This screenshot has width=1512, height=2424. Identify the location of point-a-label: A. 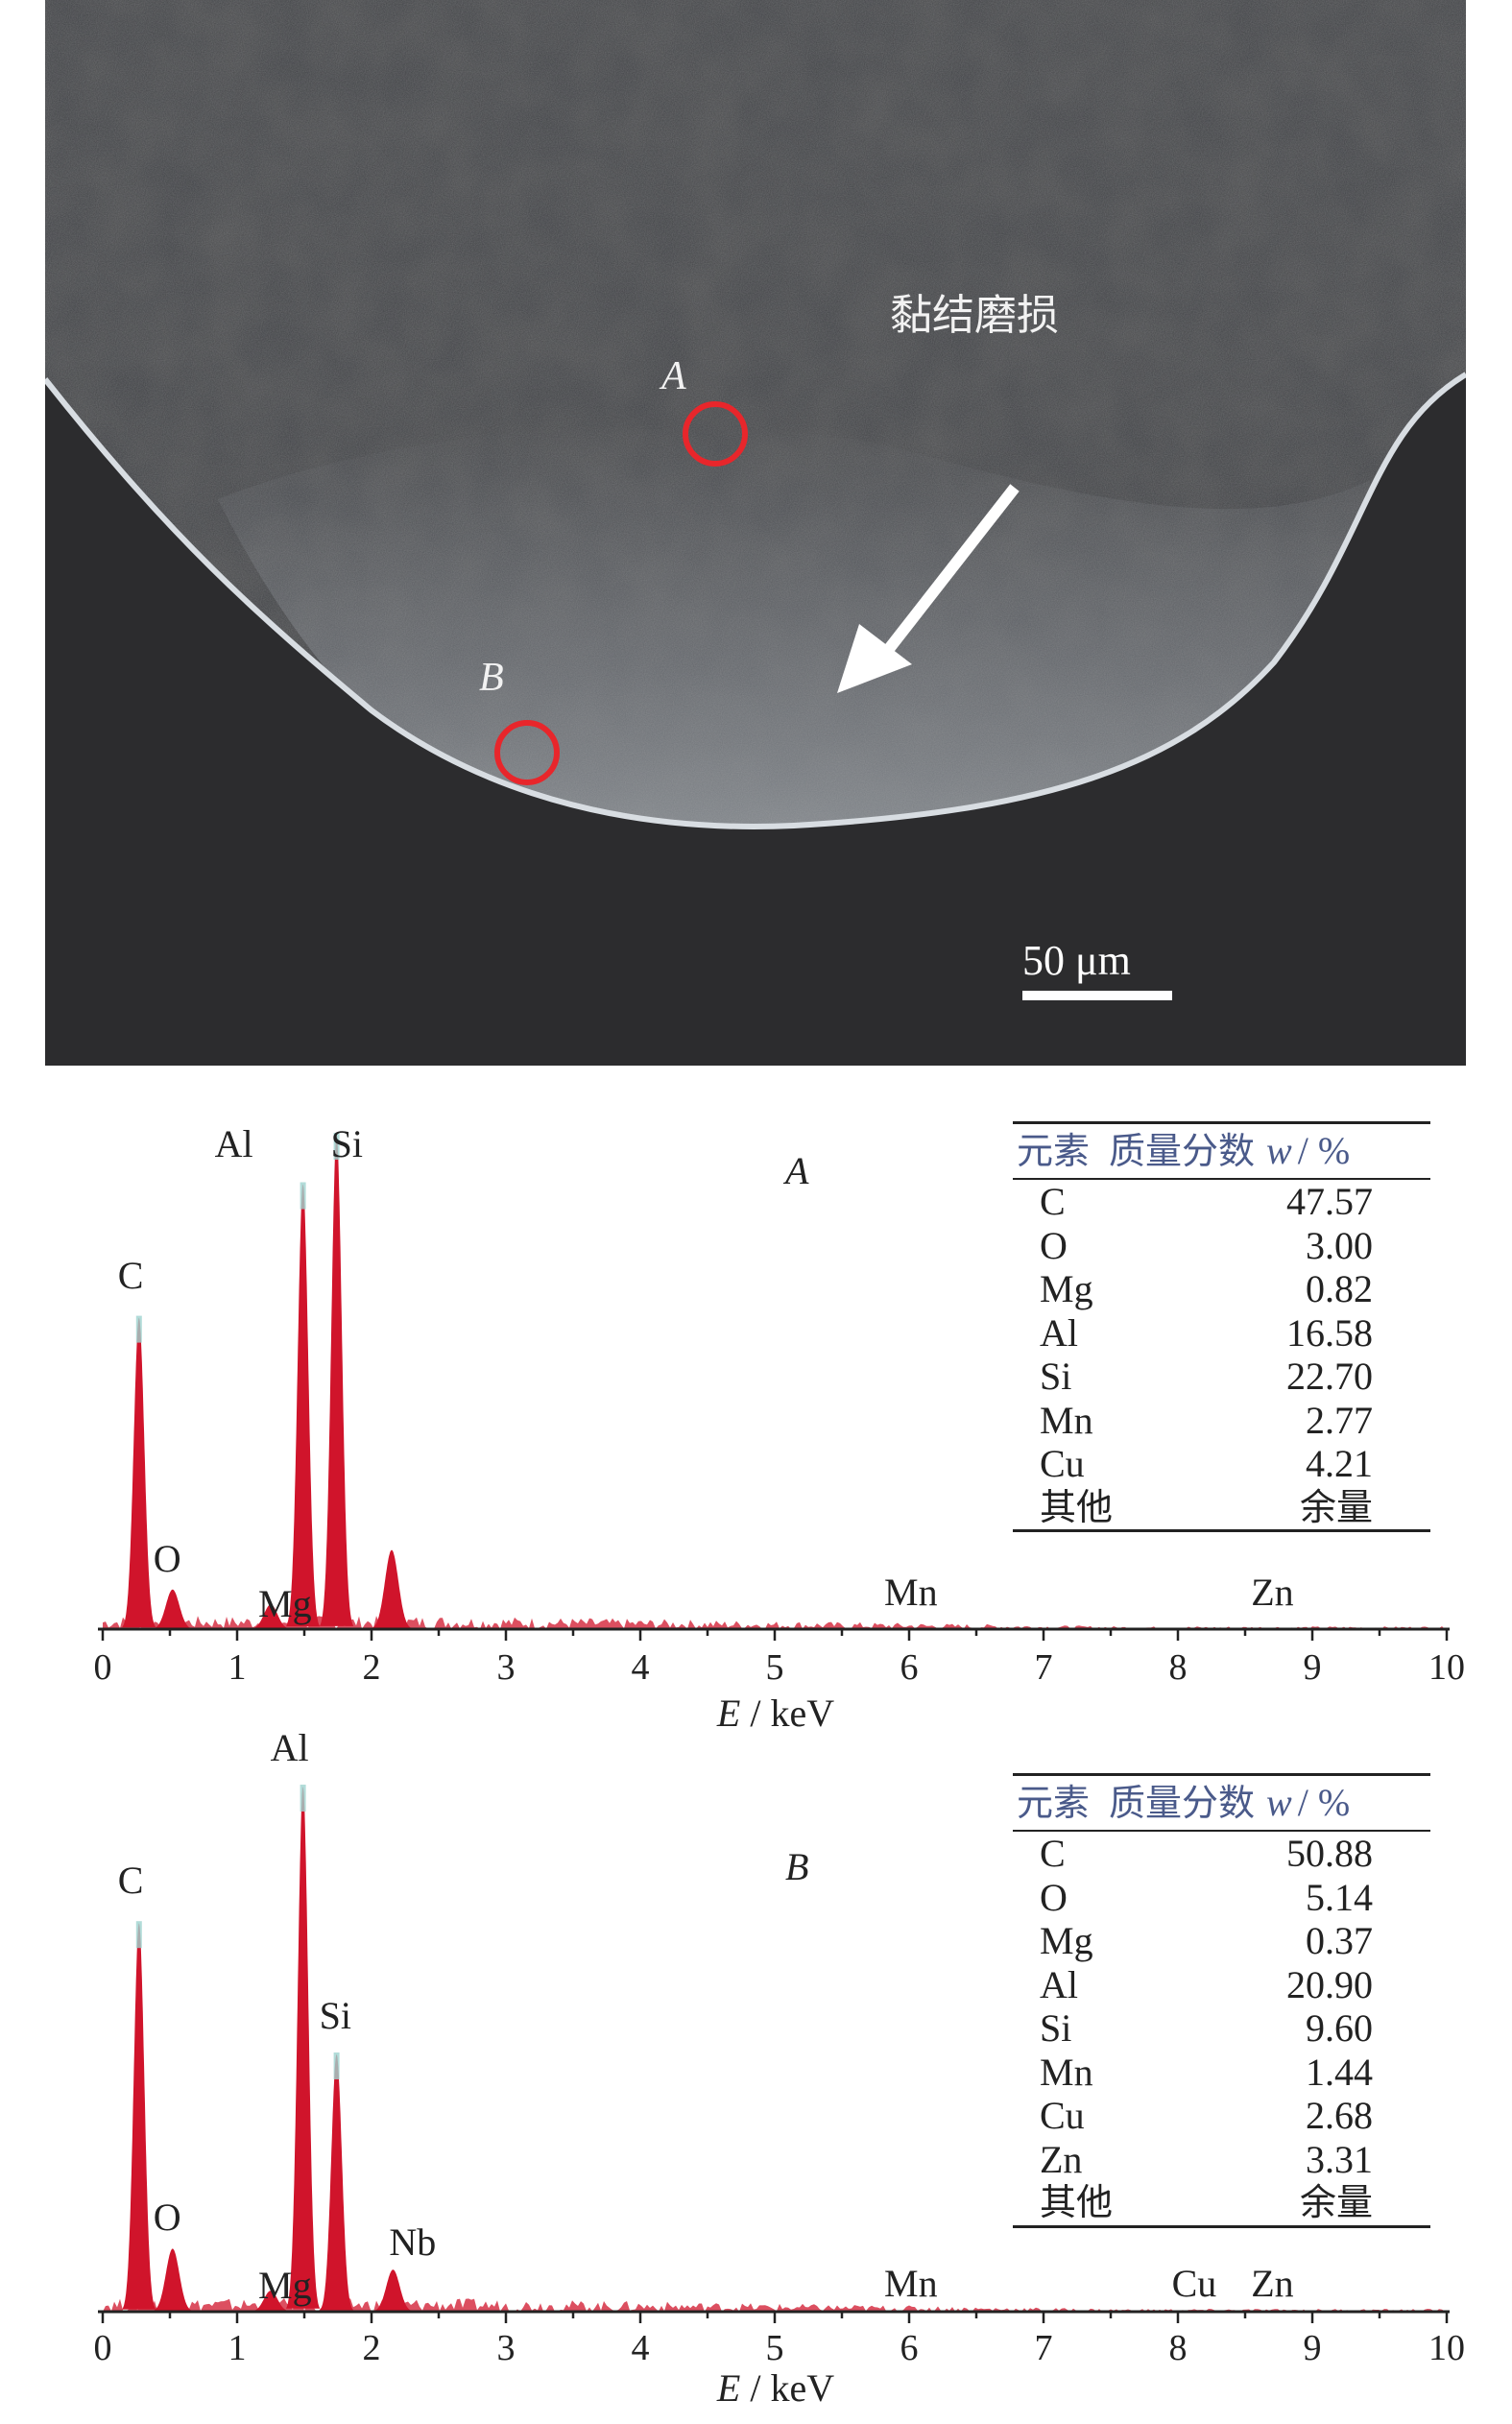
(673, 376).